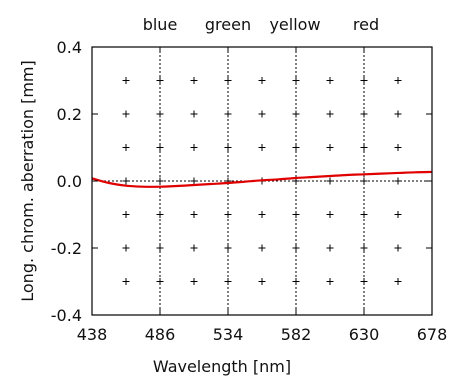 The height and width of the screenshot is (383, 459). Describe the element at coordinates (92, 334) in the screenshot. I see `x-tick-label: 438` at that location.